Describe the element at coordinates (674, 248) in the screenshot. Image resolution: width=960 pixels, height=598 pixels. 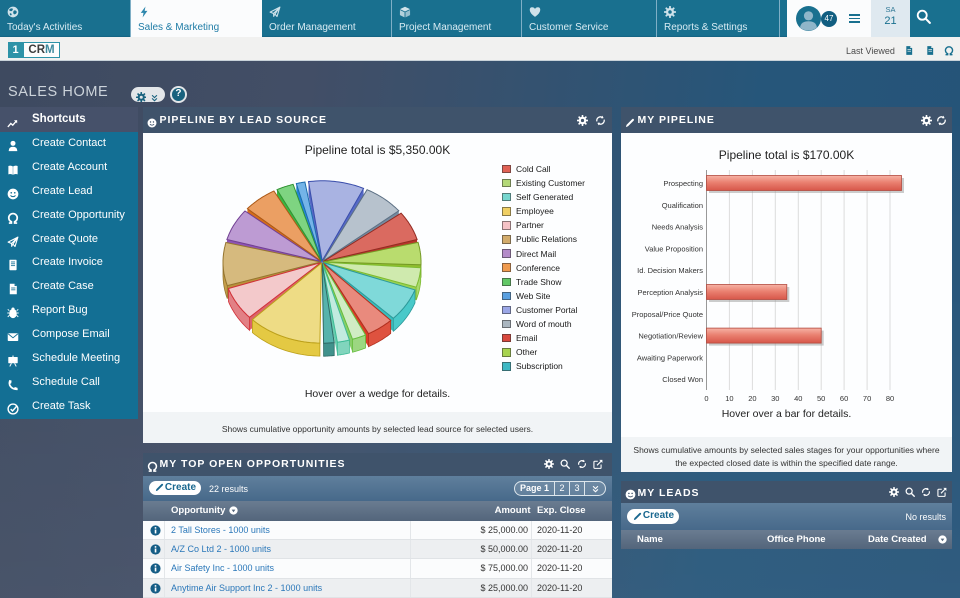
I see `svg-text: Value Proposition` at that location.